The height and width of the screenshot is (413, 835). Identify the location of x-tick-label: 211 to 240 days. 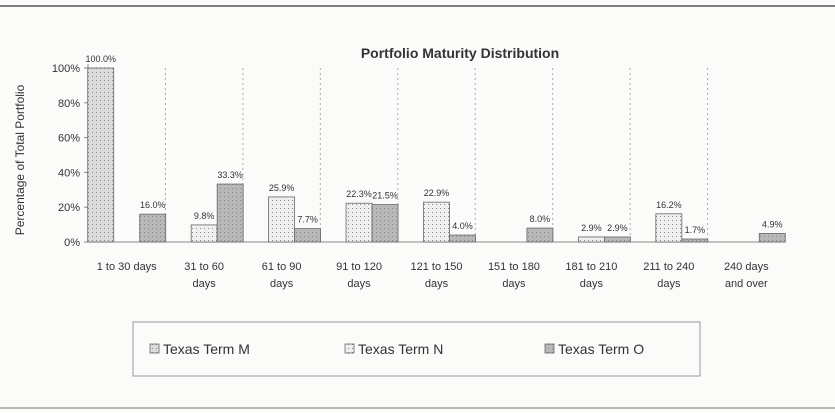
(669, 275).